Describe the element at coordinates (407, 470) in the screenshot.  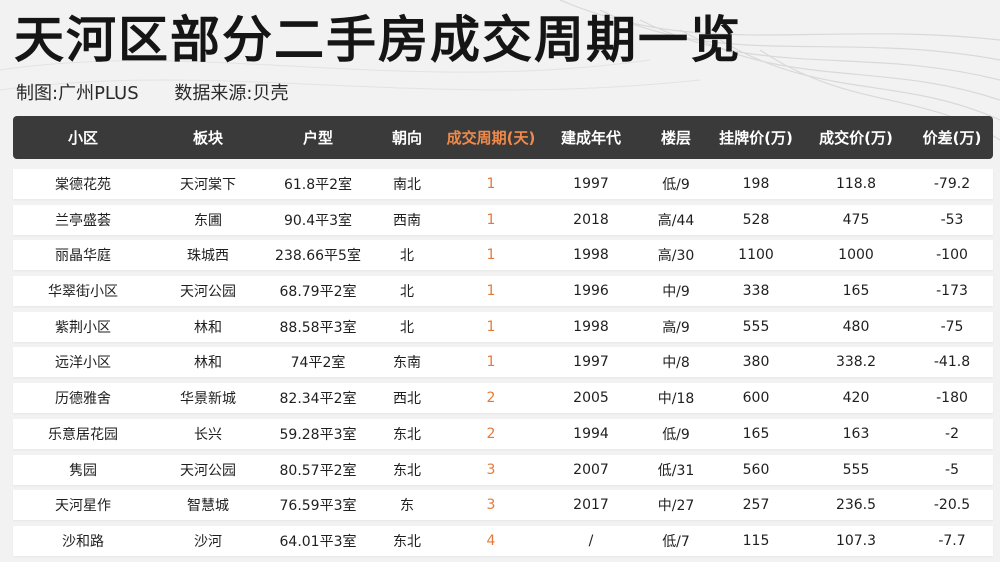
I see `orientation-cell: 东北` at that location.